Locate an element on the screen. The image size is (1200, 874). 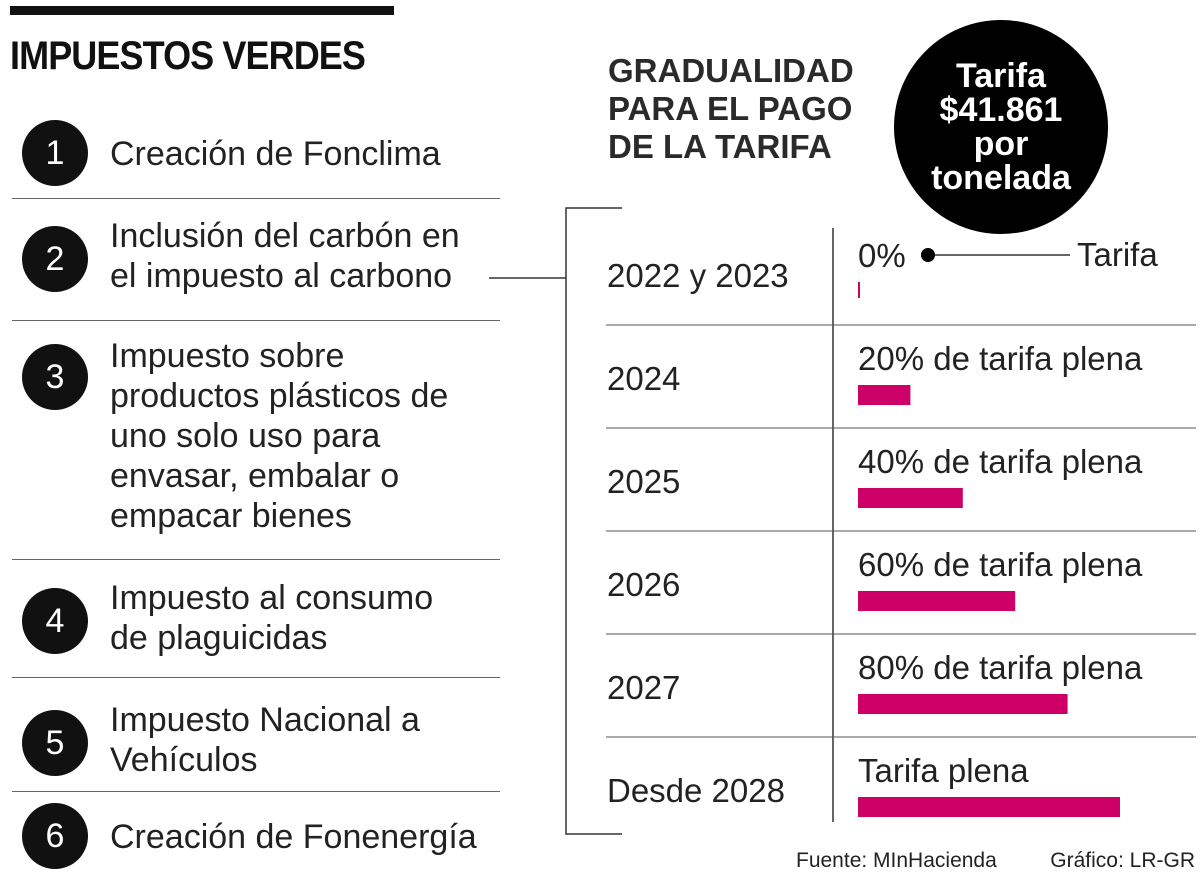
number-badge-4: 4 is located at coordinates (55, 621).